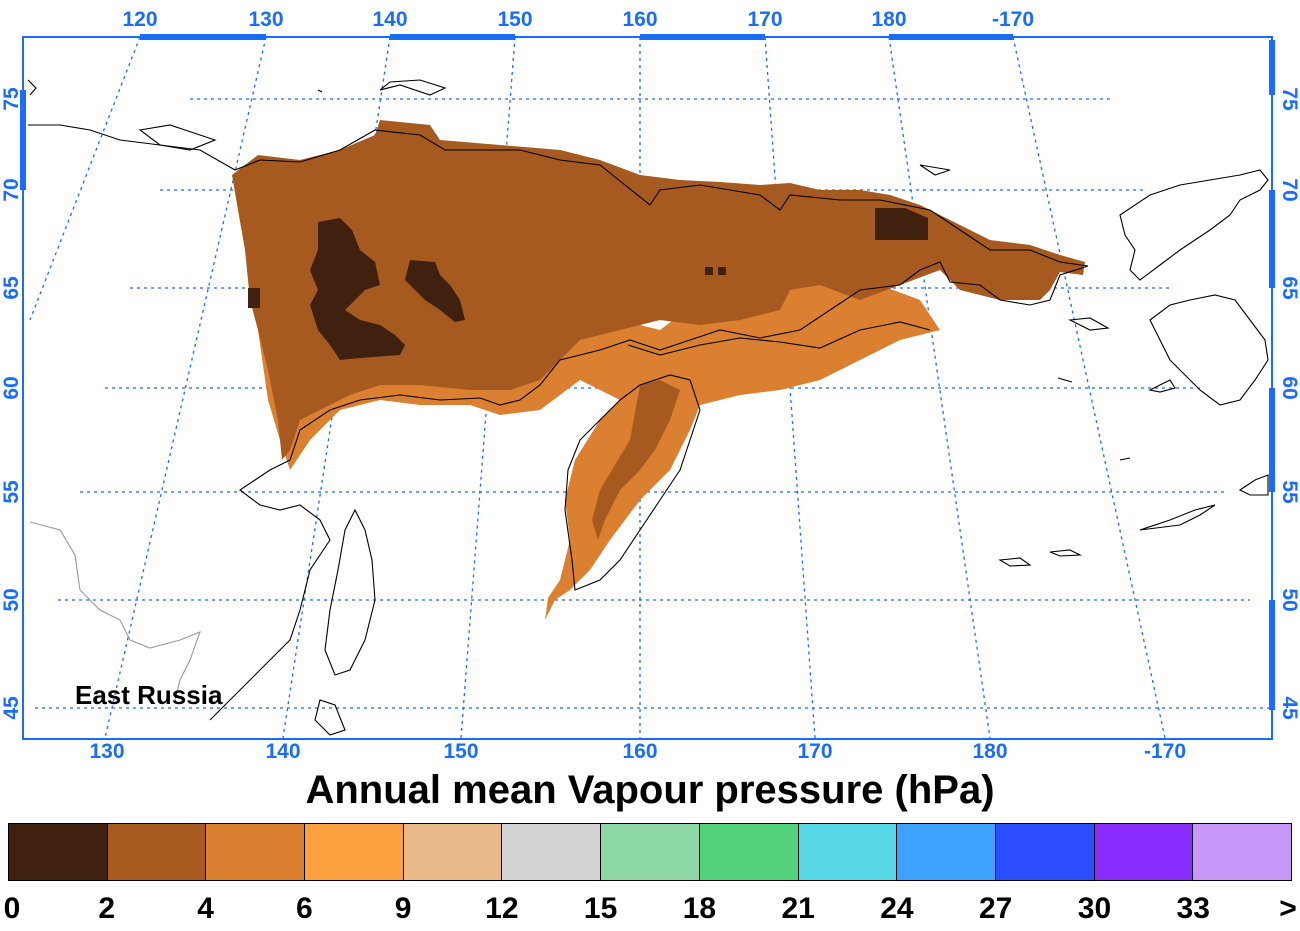  I want to click on field-0-2-west, so click(357, 289).